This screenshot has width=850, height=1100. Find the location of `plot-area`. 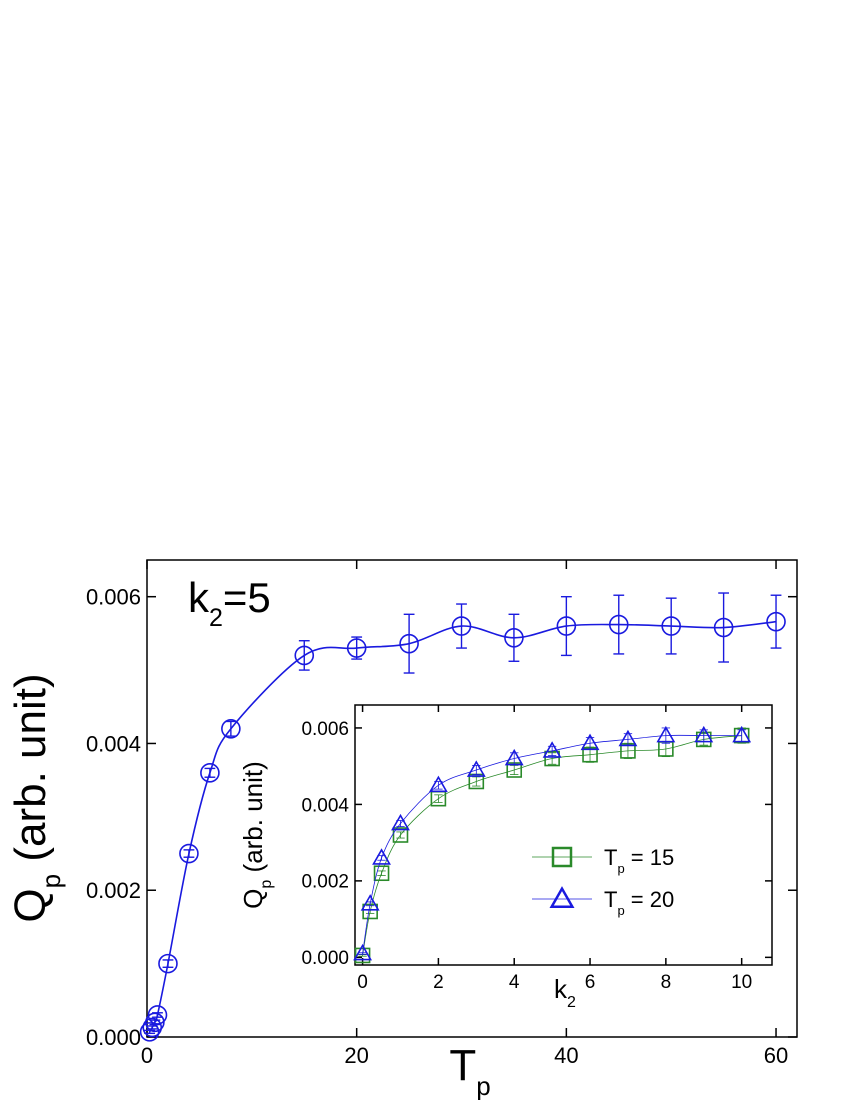

plot-area is located at coordinates (563, 835).